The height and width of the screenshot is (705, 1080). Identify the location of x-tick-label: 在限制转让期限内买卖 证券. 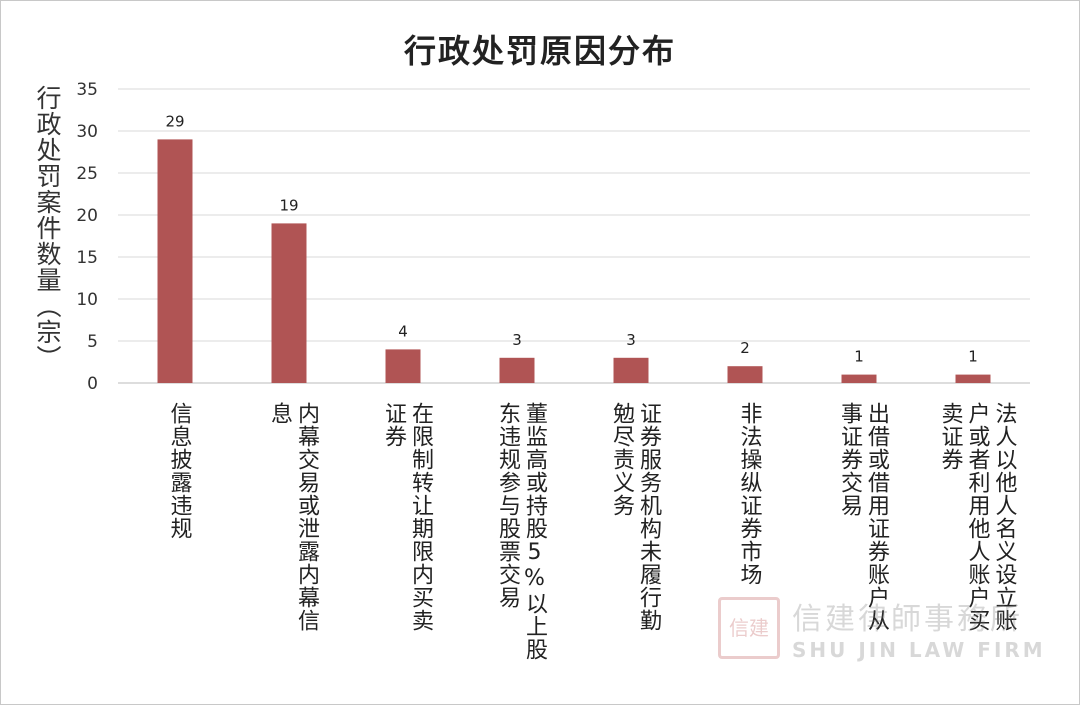
(407, 517).